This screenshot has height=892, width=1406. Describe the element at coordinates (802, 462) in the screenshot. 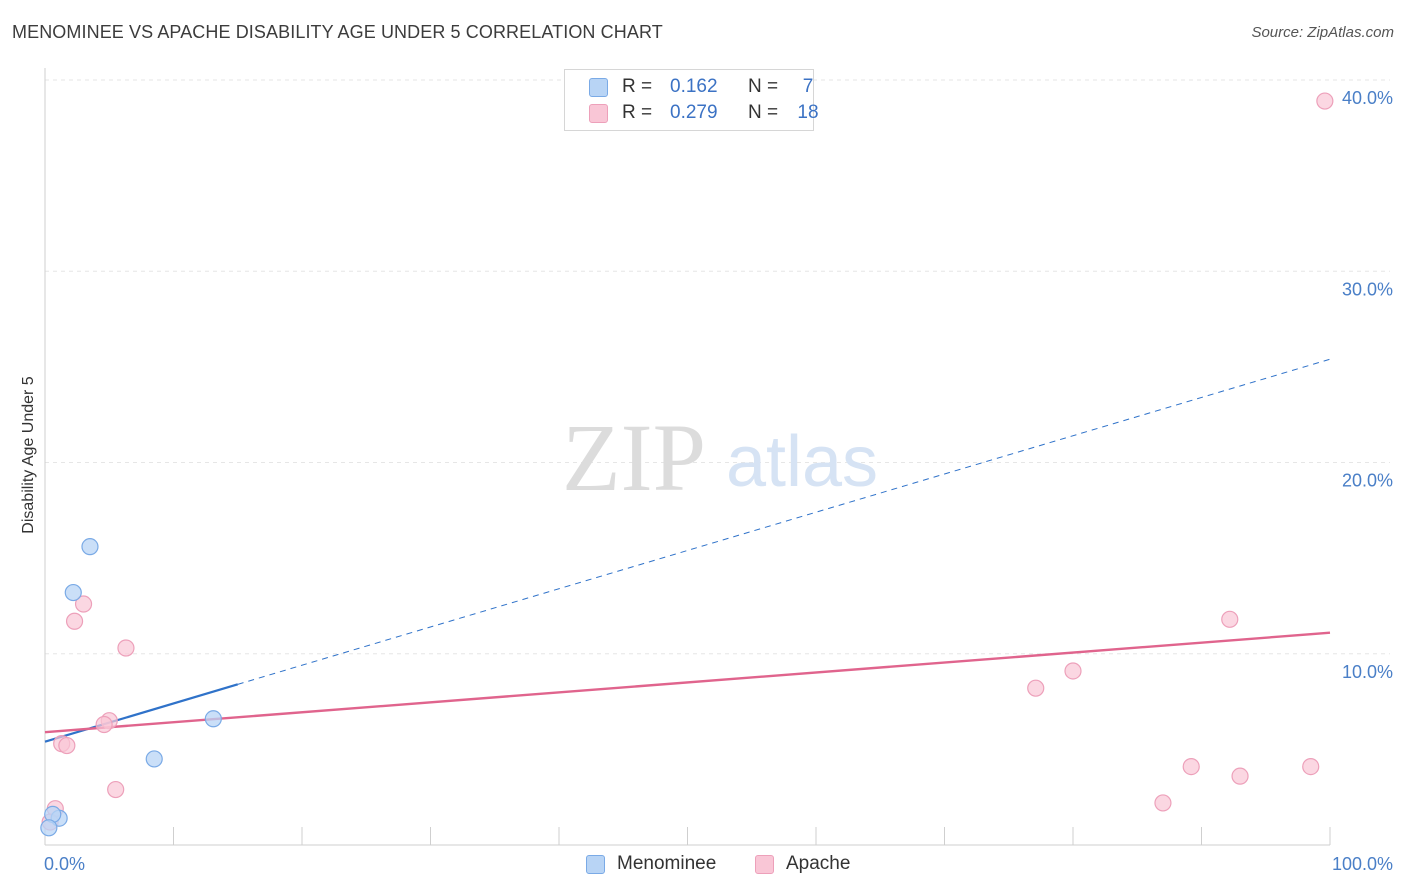

I see `watermark-atlas: atlas` at that location.